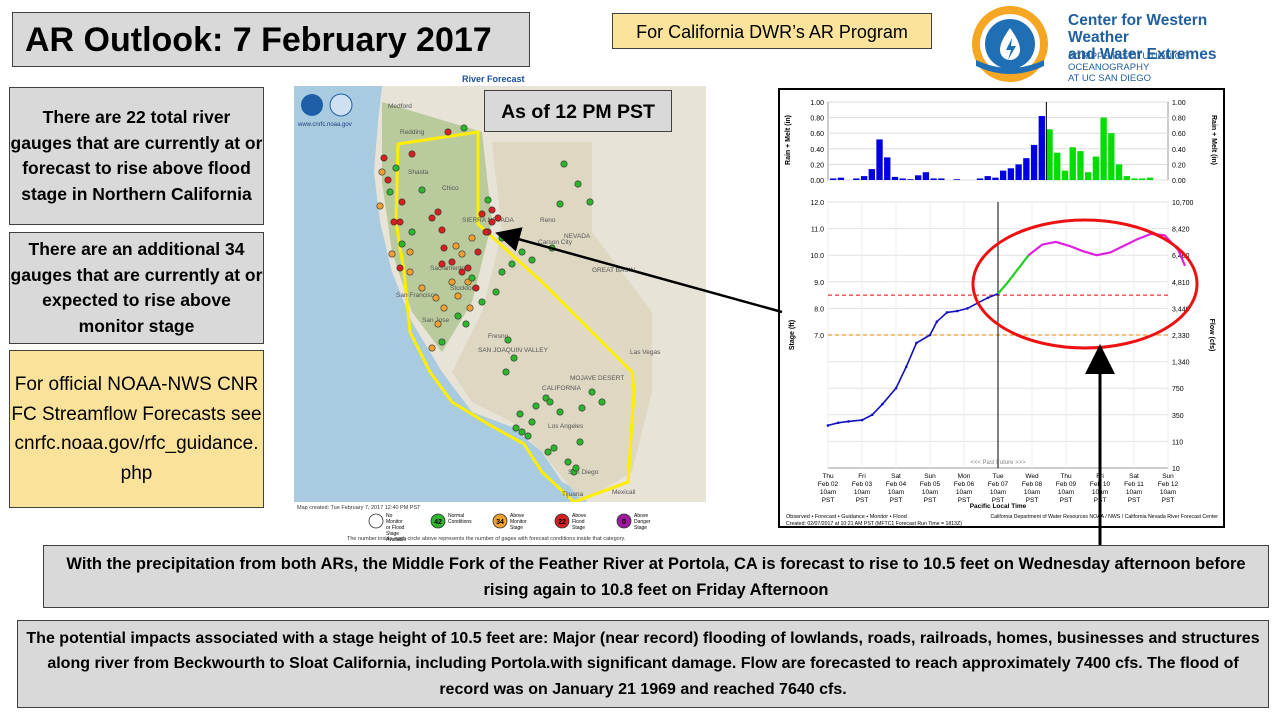 The height and width of the screenshot is (720, 1280). Describe the element at coordinates (998, 506) in the screenshot. I see `stage-xlabel: Pacific Local Time` at that location.